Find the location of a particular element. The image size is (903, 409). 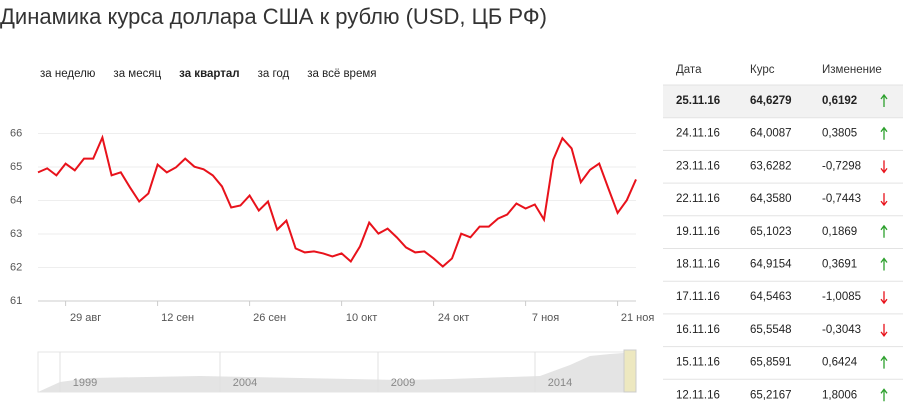

table-cell: 12.11.16 is located at coordinates (698, 395).